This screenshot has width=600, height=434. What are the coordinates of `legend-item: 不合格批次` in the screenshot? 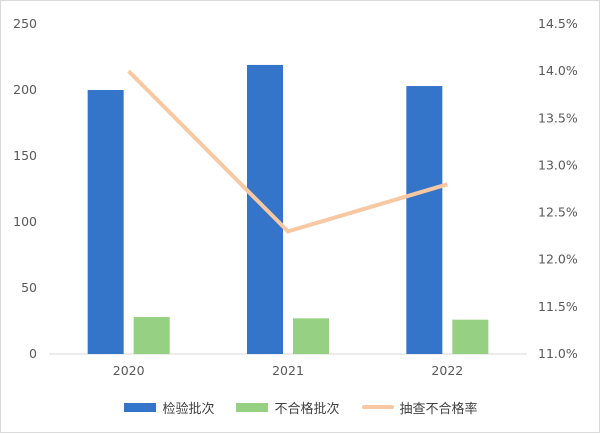 It's located at (287, 407).